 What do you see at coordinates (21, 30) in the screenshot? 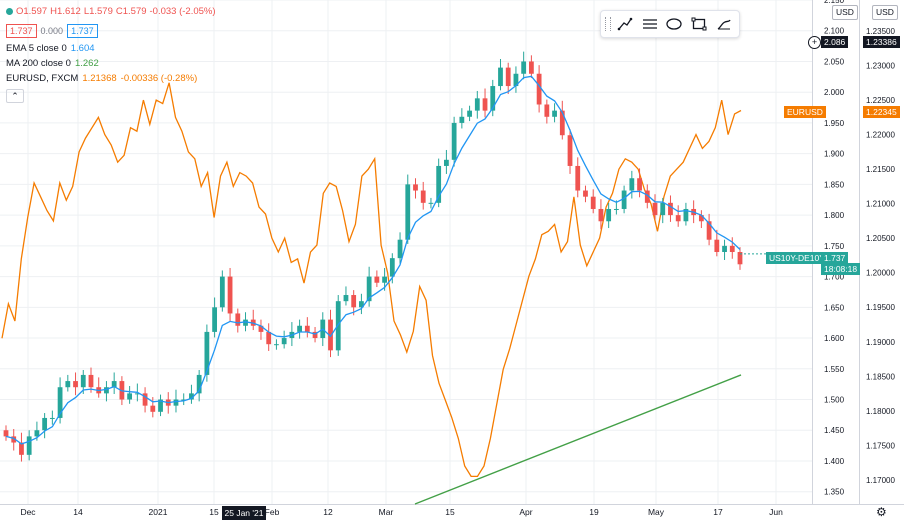
I see `bid-box: 1.737` at bounding box center [21, 30].